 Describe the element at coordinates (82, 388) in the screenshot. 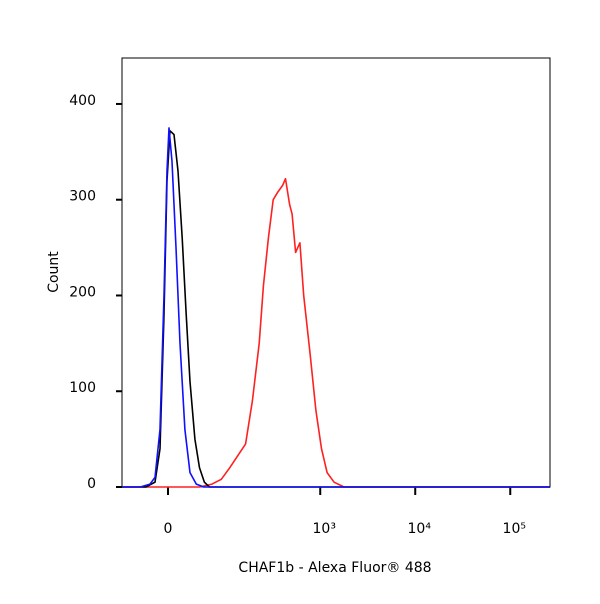

I see `y-tick-label: 100` at that location.